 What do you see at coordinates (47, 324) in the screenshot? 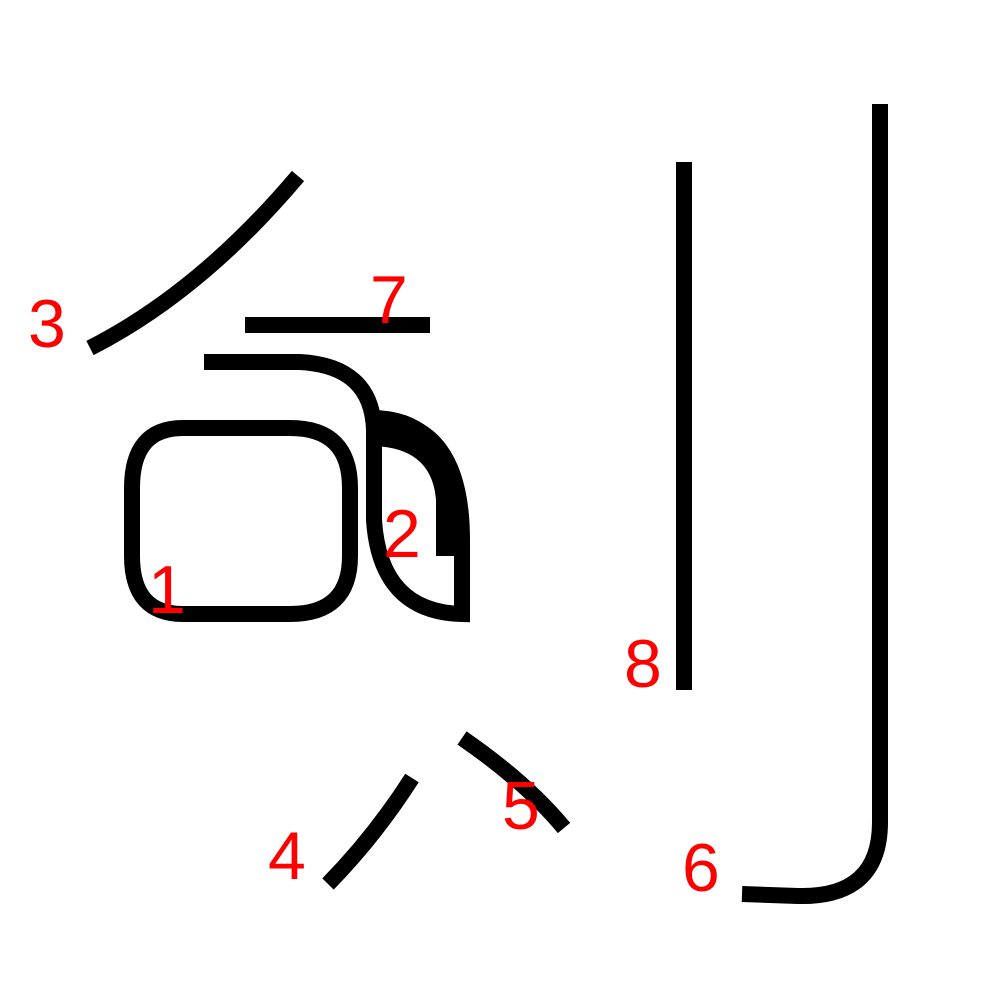
I see `stroke-number-3: 3` at bounding box center [47, 324].